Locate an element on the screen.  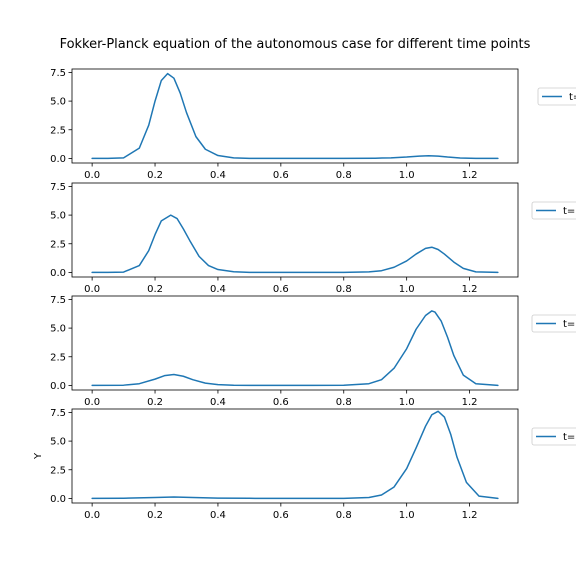
legend-2: t= is located at coordinates (553, 210).